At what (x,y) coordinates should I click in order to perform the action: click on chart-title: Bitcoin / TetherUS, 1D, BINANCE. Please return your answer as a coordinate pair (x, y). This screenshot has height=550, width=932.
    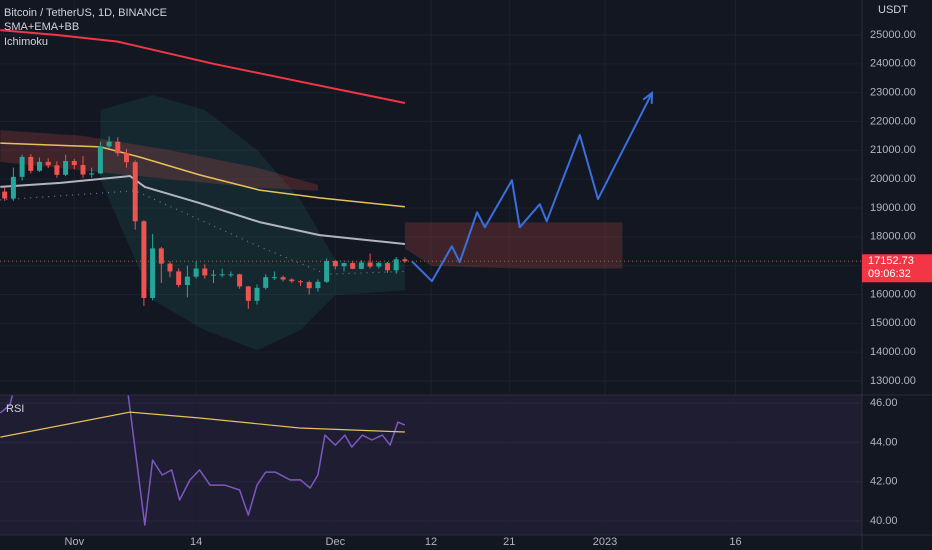
    Looking at the image, I should click on (85, 13).